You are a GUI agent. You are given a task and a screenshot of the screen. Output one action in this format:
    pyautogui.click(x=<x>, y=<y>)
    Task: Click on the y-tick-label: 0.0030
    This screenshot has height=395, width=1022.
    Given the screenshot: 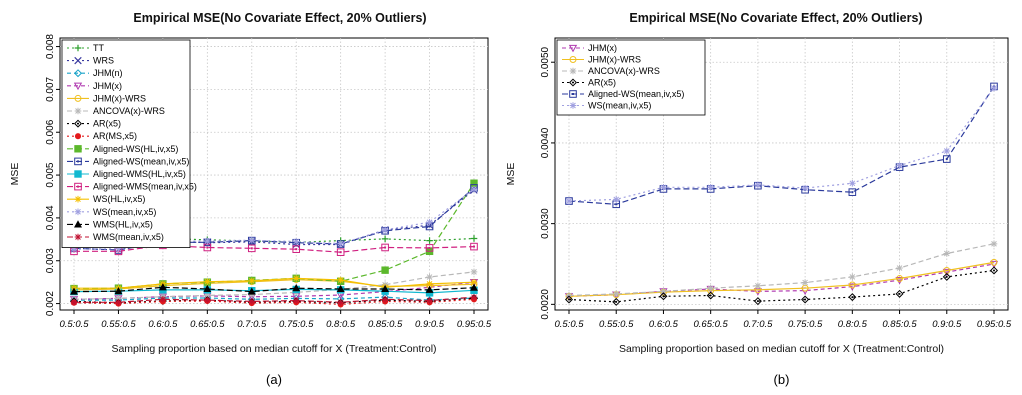 What is the action you would take?
    pyautogui.click(x=545, y=223)
    